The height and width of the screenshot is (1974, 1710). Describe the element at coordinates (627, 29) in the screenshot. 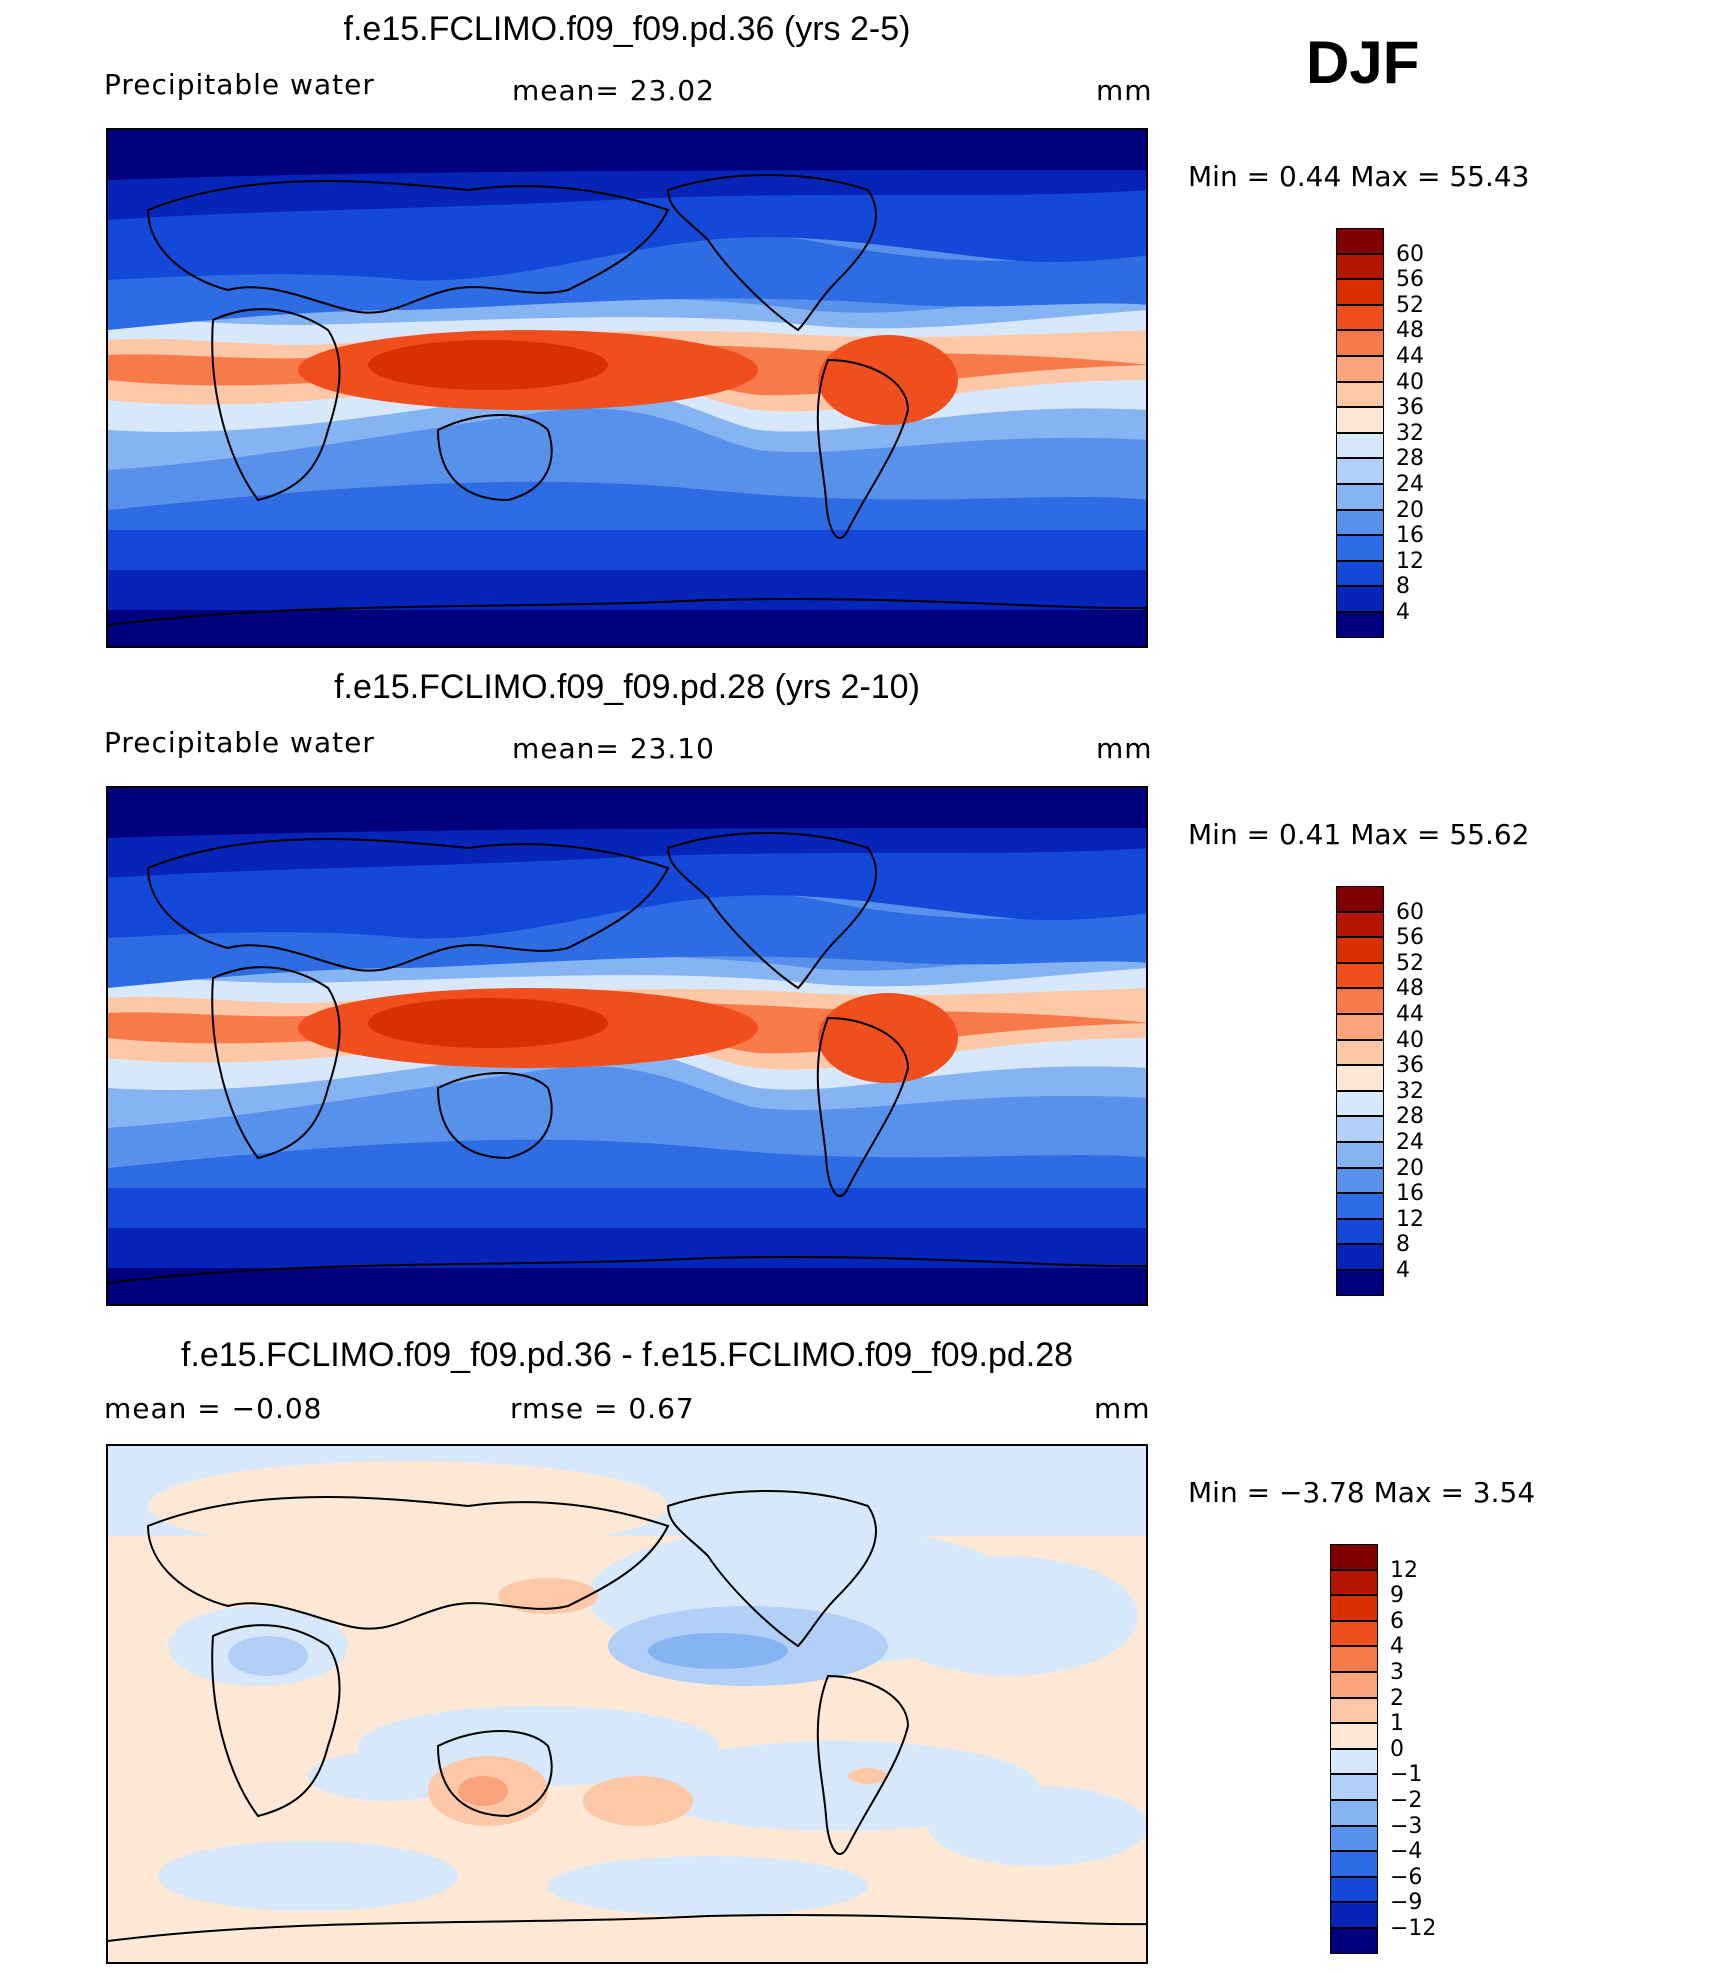

I see `panel-1-title: f.e15.FCLIMO.f09_f09.pd.36 (yrs 2-5)` at that location.